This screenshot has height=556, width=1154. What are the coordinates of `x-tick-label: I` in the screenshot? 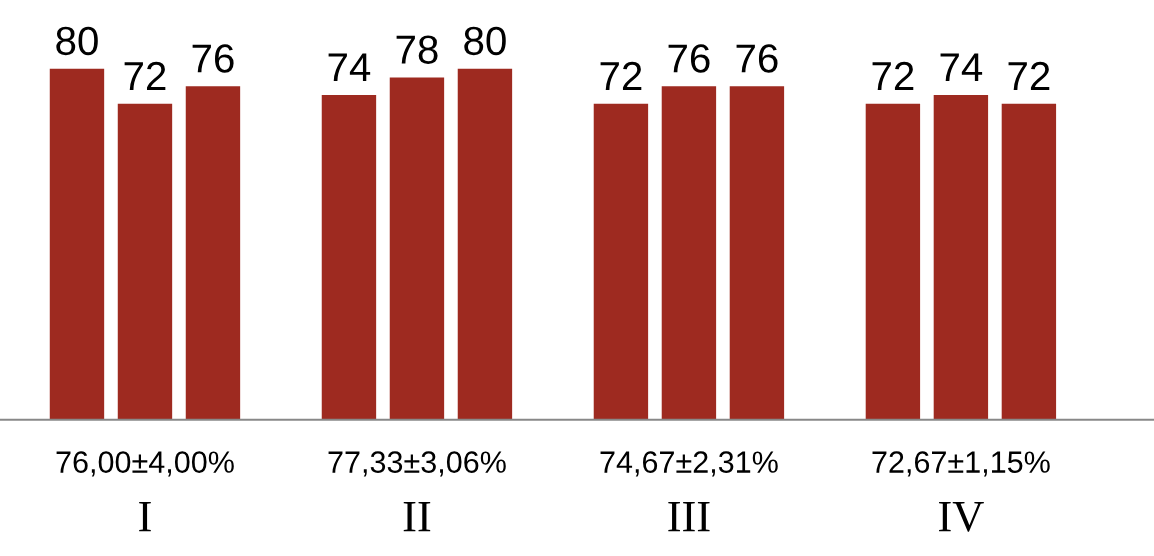 It's located at (145, 517).